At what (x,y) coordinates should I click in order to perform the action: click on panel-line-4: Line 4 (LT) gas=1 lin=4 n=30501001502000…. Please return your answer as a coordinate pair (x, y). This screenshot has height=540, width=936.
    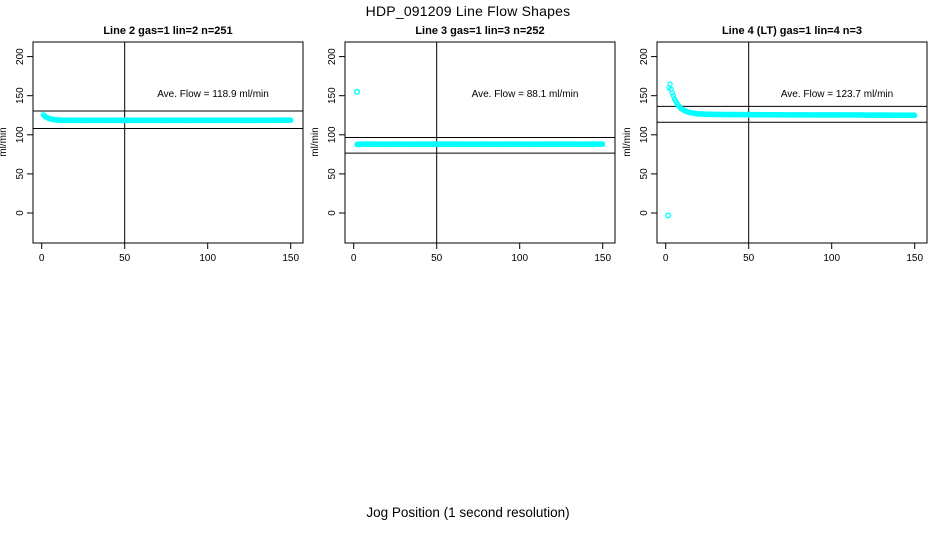
    Looking at the image, I should click on (775, 144).